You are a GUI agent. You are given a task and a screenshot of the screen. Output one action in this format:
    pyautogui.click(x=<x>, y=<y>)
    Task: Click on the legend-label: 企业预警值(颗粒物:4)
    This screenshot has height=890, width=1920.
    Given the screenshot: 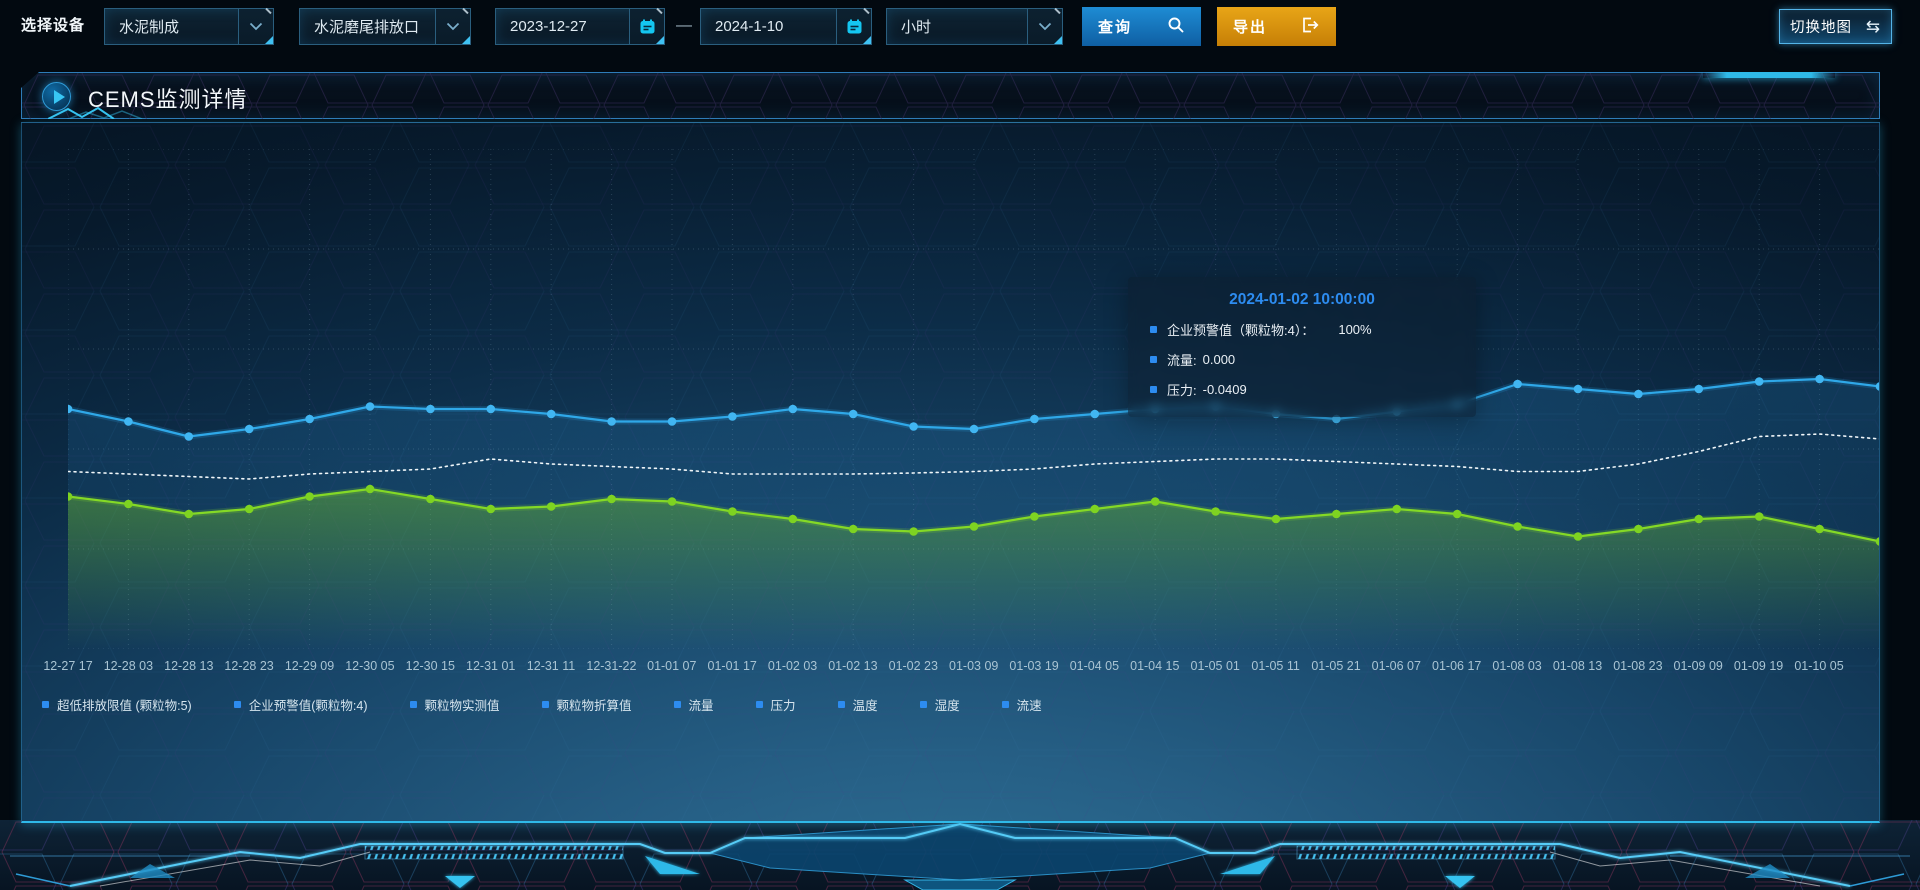 What is the action you would take?
    pyautogui.click(x=308, y=706)
    